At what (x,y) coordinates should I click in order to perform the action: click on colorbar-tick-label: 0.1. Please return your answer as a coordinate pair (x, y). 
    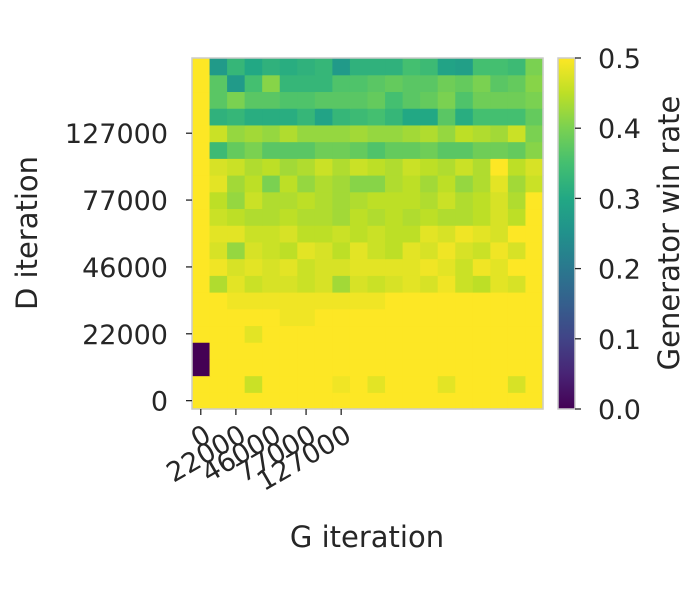
    Looking at the image, I should click on (619, 340).